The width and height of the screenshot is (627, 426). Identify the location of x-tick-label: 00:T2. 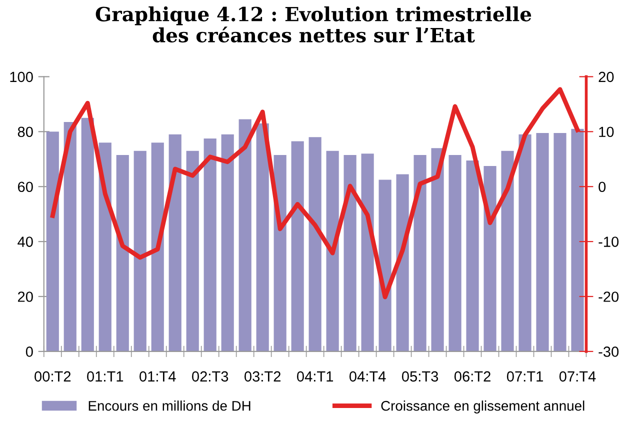
(52, 376).